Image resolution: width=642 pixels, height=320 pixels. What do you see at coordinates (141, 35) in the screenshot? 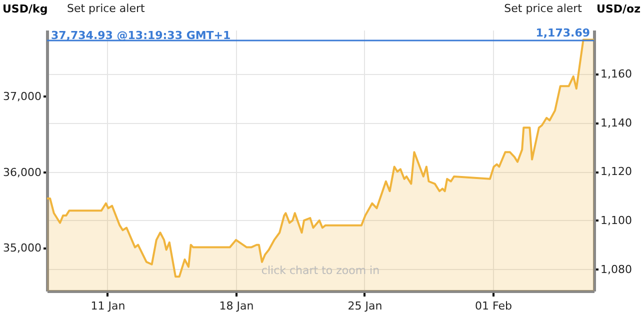
I see `annotation: 37,734.93 @13:19:33 GMT+1` at bounding box center [141, 35].